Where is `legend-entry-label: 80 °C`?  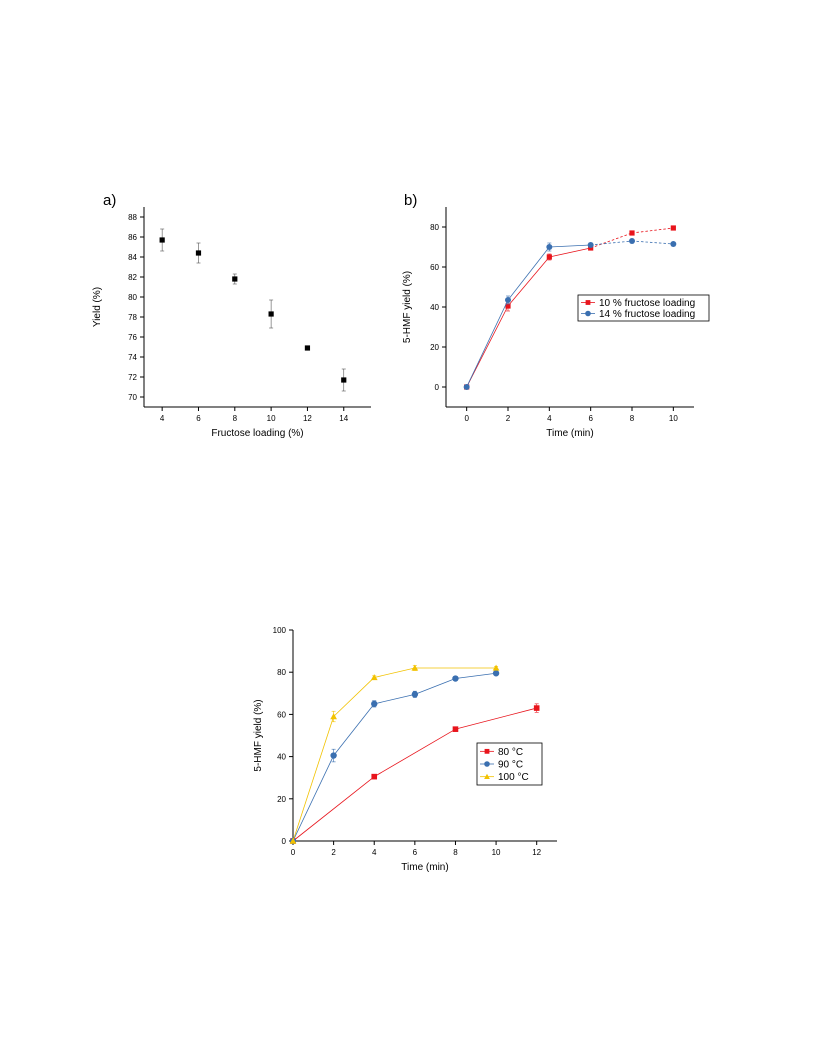 legend-entry-label: 80 °C is located at coordinates (510, 752).